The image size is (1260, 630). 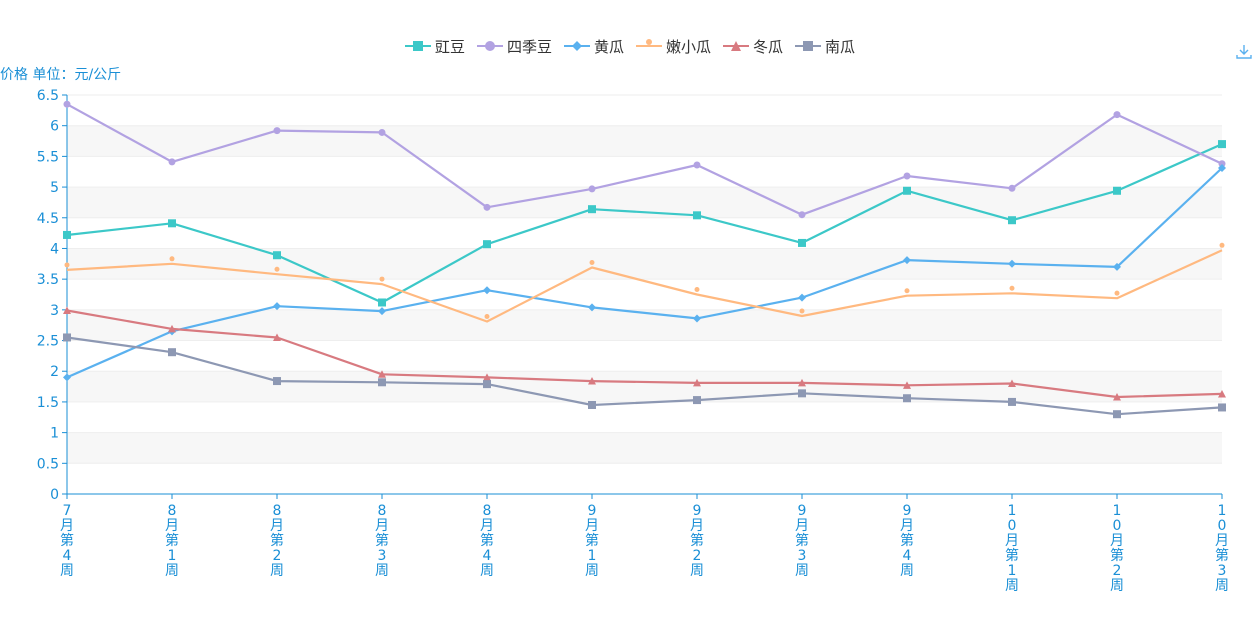 I want to click on x-tick-label: 1 0 月第 2 周, so click(x=1117, y=548).